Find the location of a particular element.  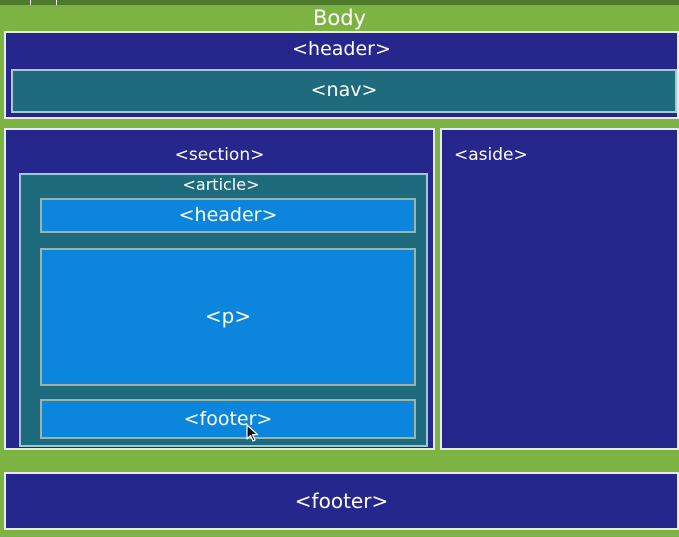

article-footer-label: <footer> is located at coordinates (228, 419).